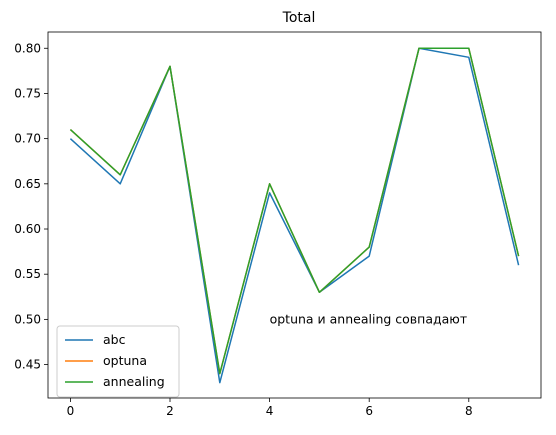  Describe the element at coordinates (114, 339) in the screenshot. I see `legend-label-abc: abc` at that location.